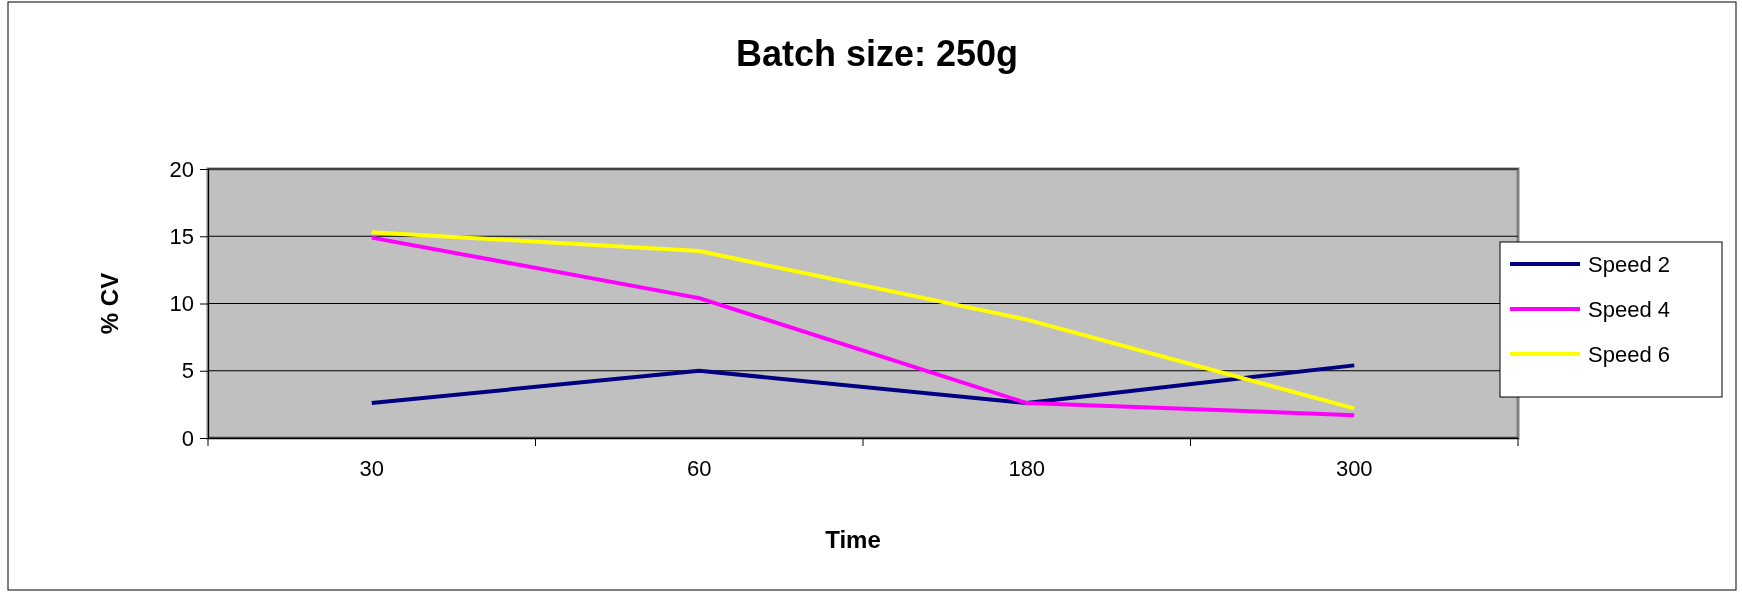 The image size is (1742, 594). I want to click on y-tick-label: 15, so click(181, 236).